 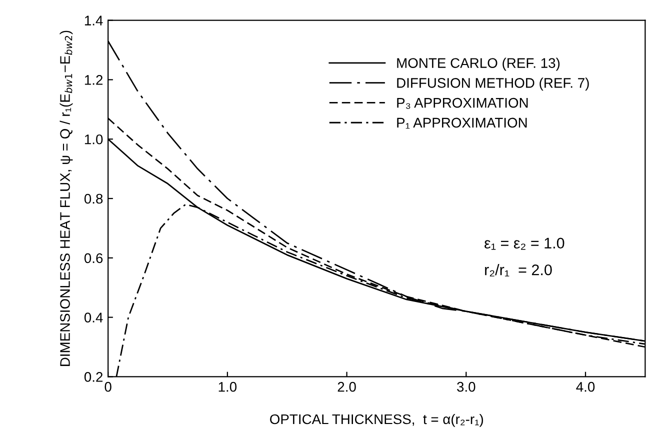 I want to click on x-tick-label: 0, so click(x=108, y=387).